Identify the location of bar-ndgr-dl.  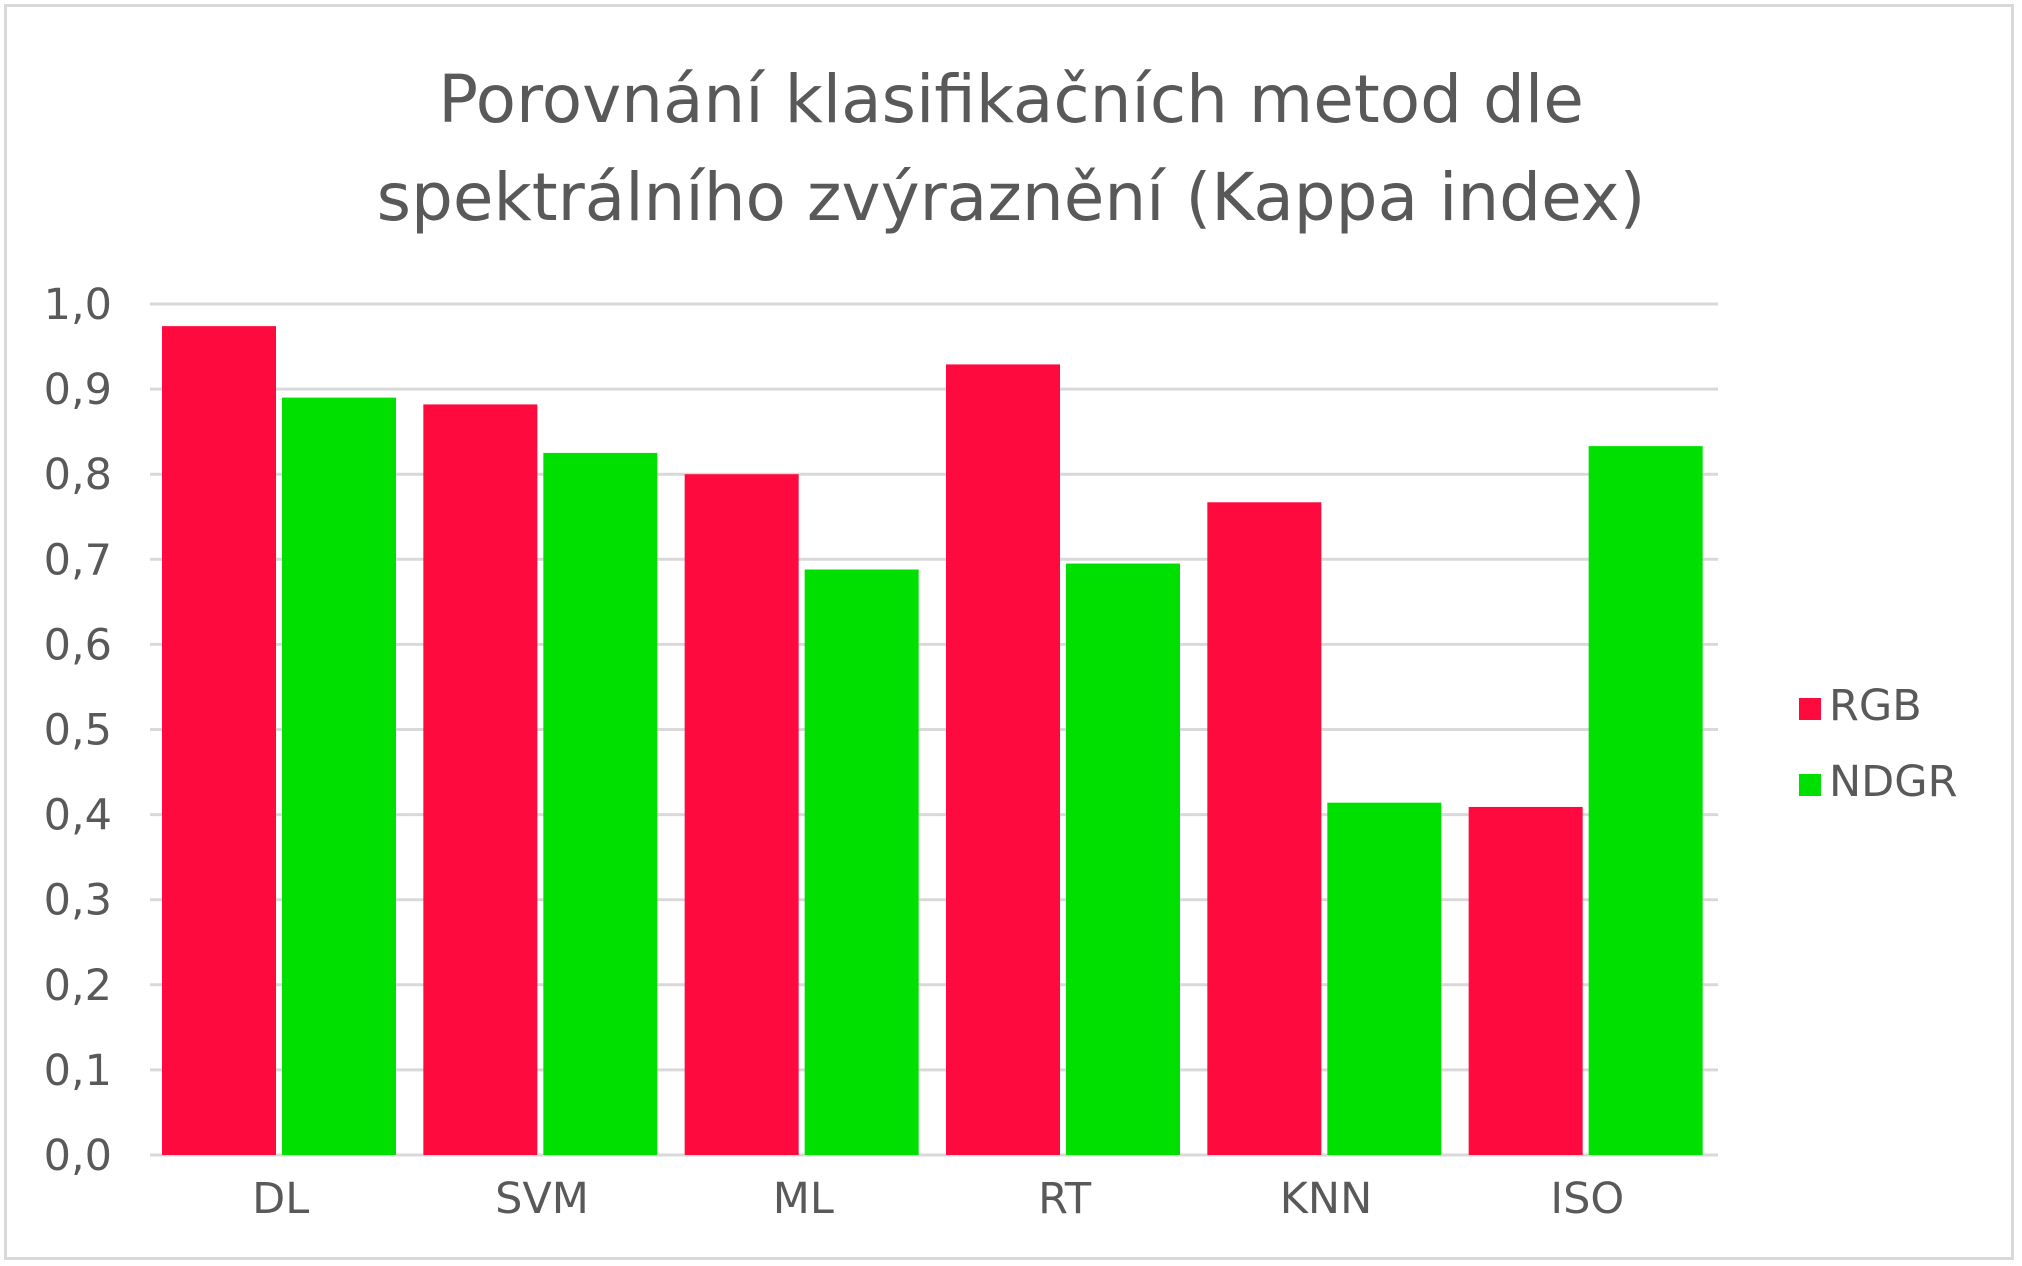
(339, 776).